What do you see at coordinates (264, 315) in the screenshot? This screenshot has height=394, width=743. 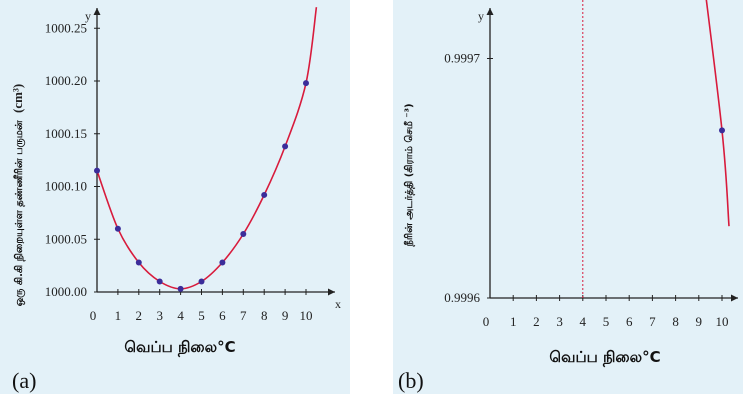 I see `chart-a-x-tick-label: 8` at bounding box center [264, 315].